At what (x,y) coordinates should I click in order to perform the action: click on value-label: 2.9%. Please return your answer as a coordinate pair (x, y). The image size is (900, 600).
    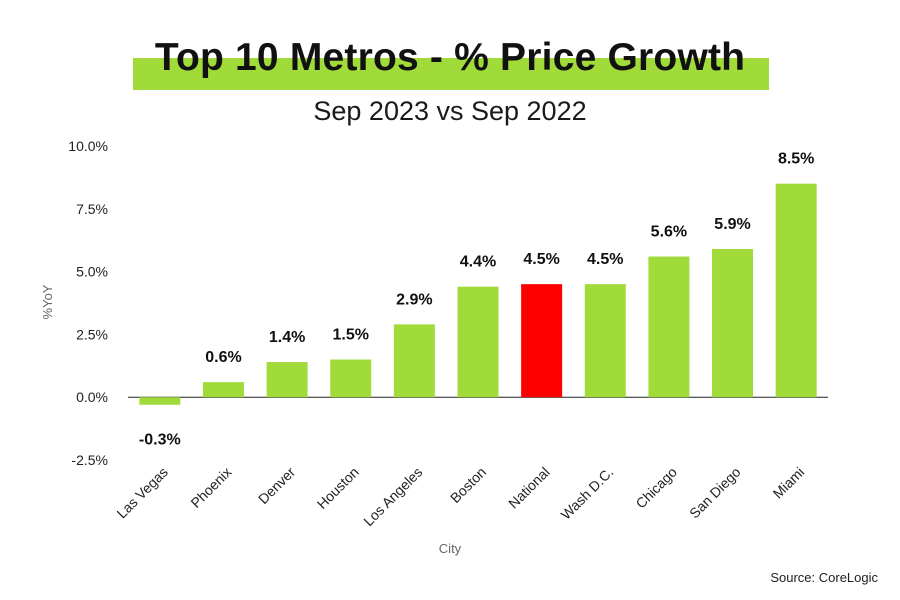
    Looking at the image, I should click on (414, 299).